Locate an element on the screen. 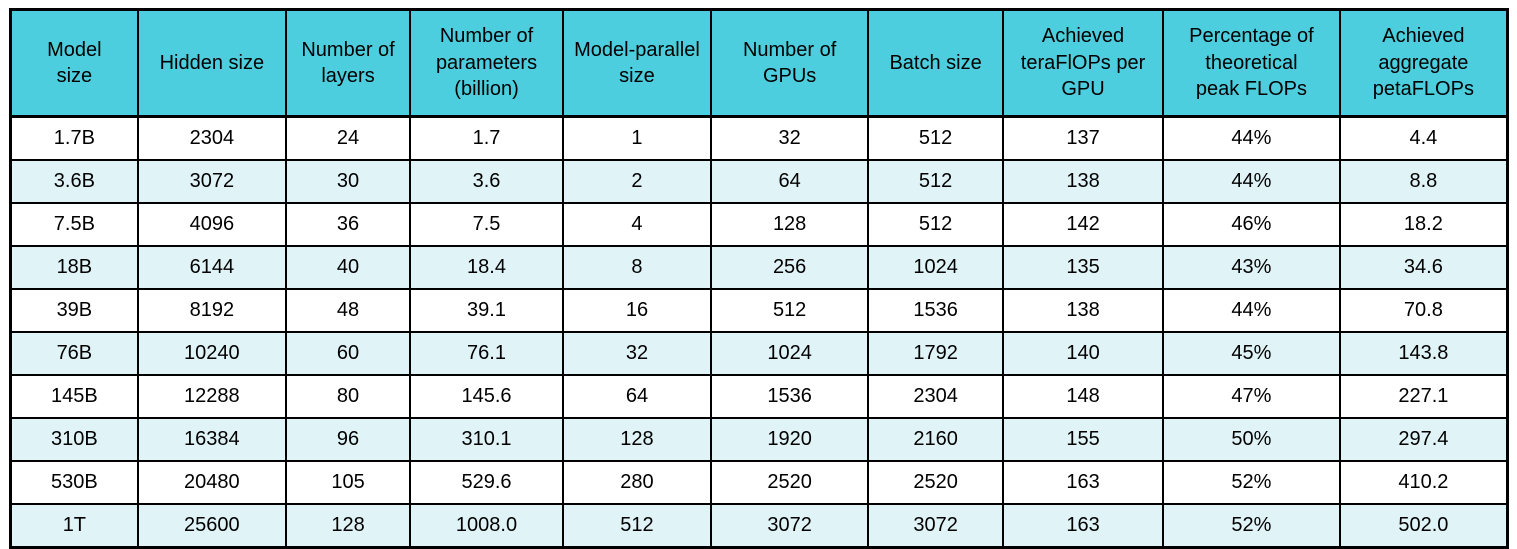 This screenshot has height=549, width=1517. table-row: 1T 25600 128 1008.0 512 3072 3072 163 52% 502.0 is located at coordinates (759, 526).